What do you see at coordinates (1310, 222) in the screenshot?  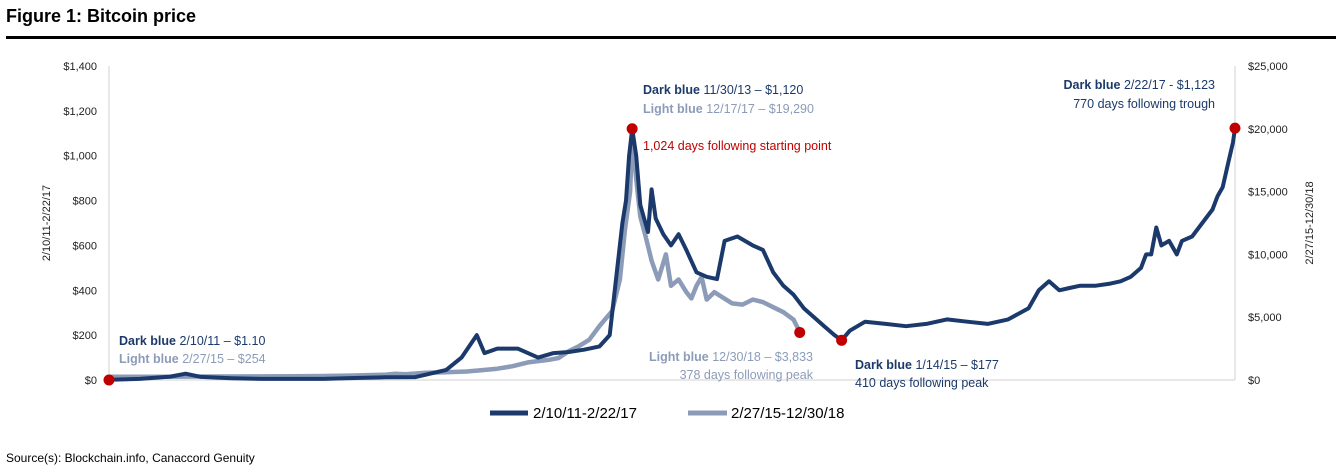 I see `right-axis-title: 2/27/15-12/30/18` at bounding box center [1310, 222].